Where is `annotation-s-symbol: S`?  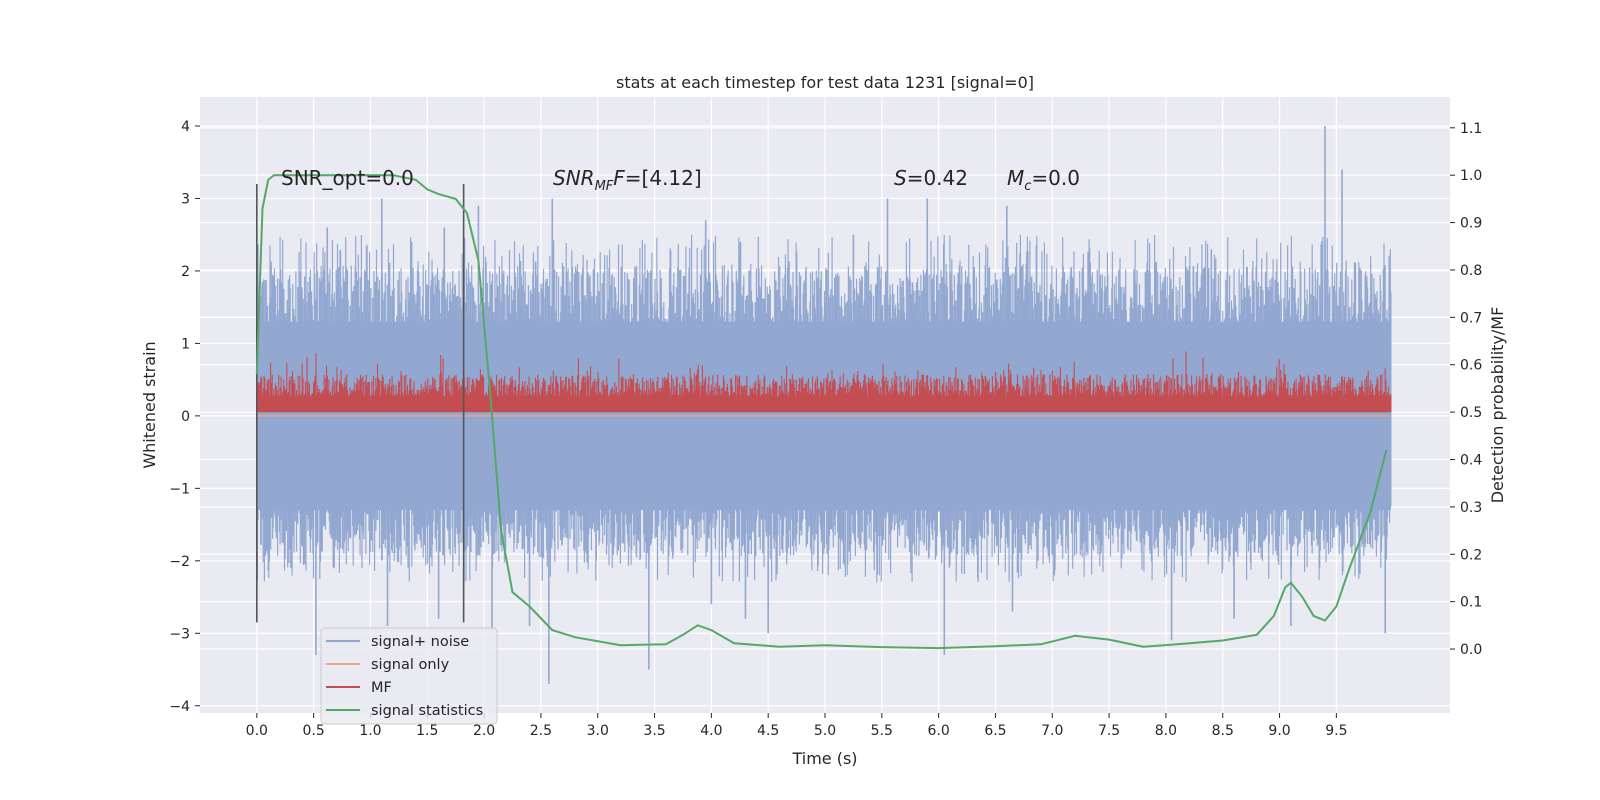
annotation-s-symbol: S is located at coordinates (900, 178).